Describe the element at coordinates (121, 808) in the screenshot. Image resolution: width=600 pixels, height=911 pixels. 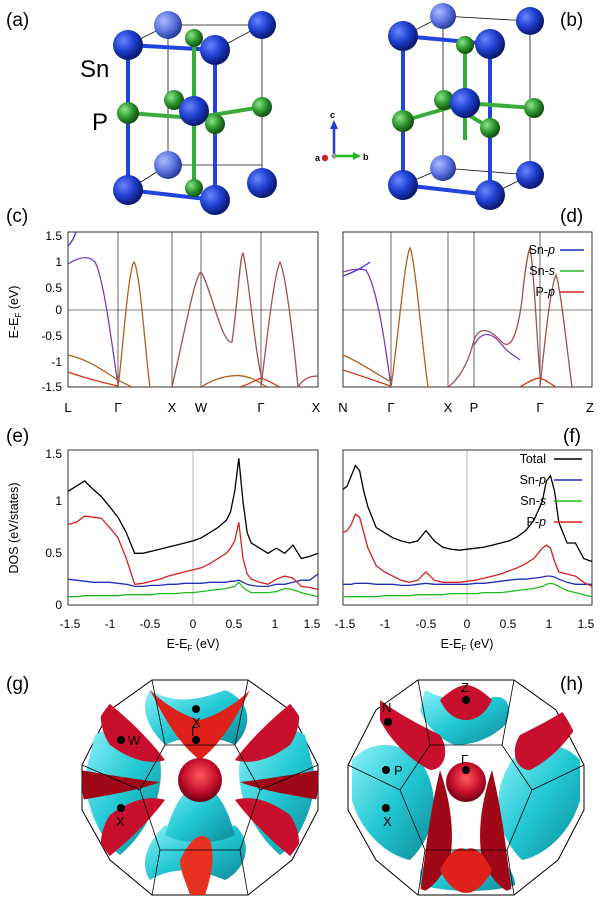
I see `fs-g-point-x-bottom` at that location.